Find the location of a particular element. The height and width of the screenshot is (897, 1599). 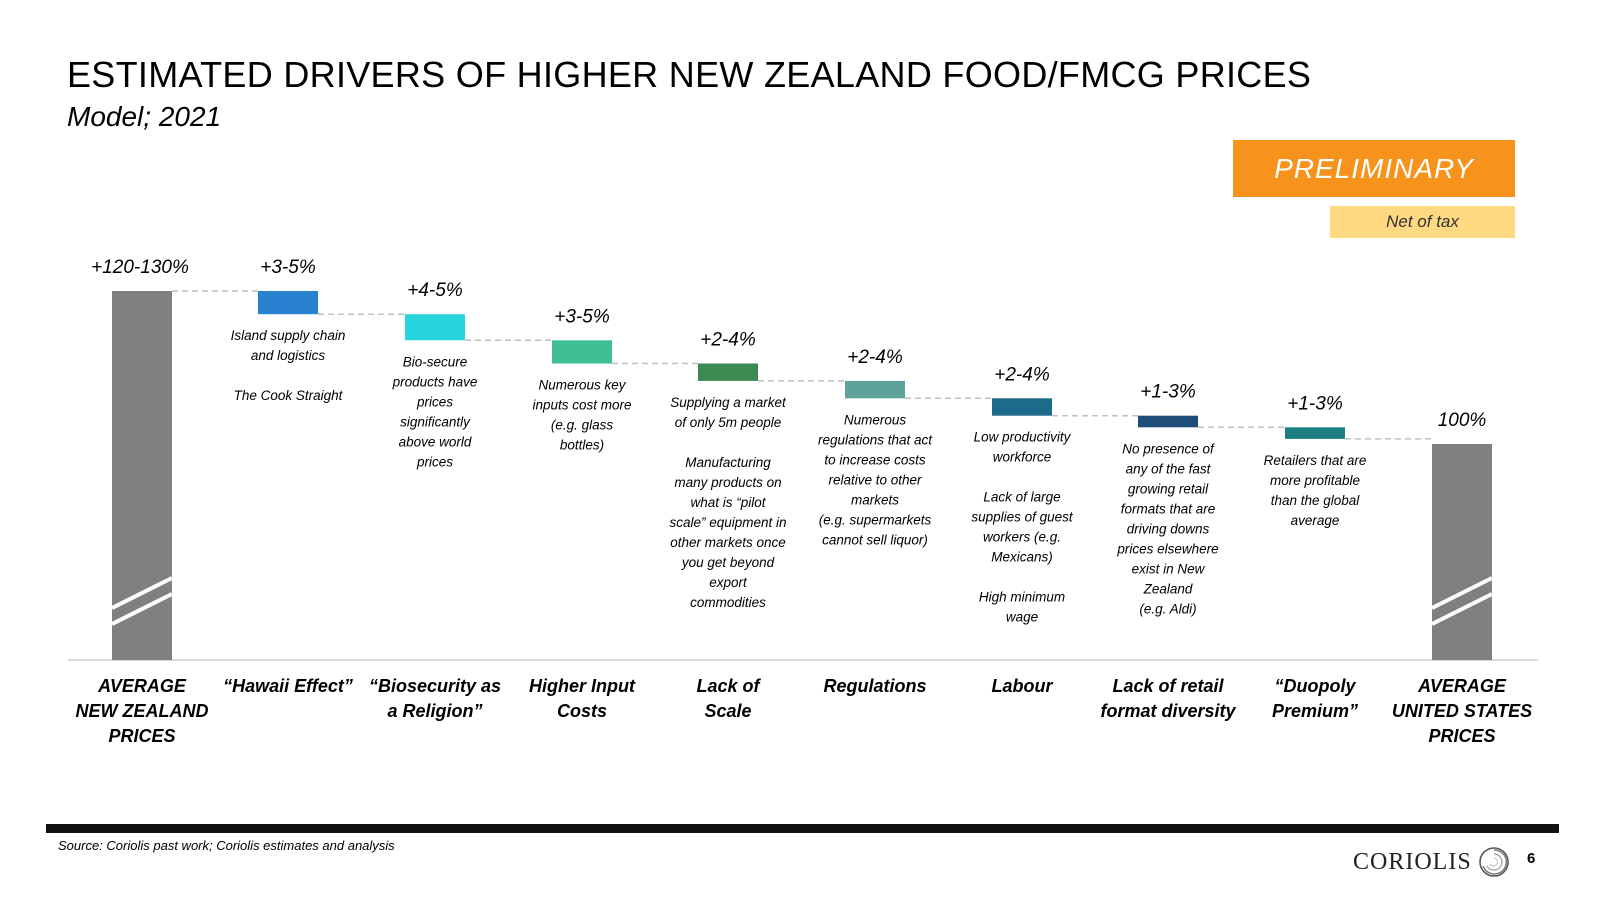

data-label: +4-5% is located at coordinates (435, 290).